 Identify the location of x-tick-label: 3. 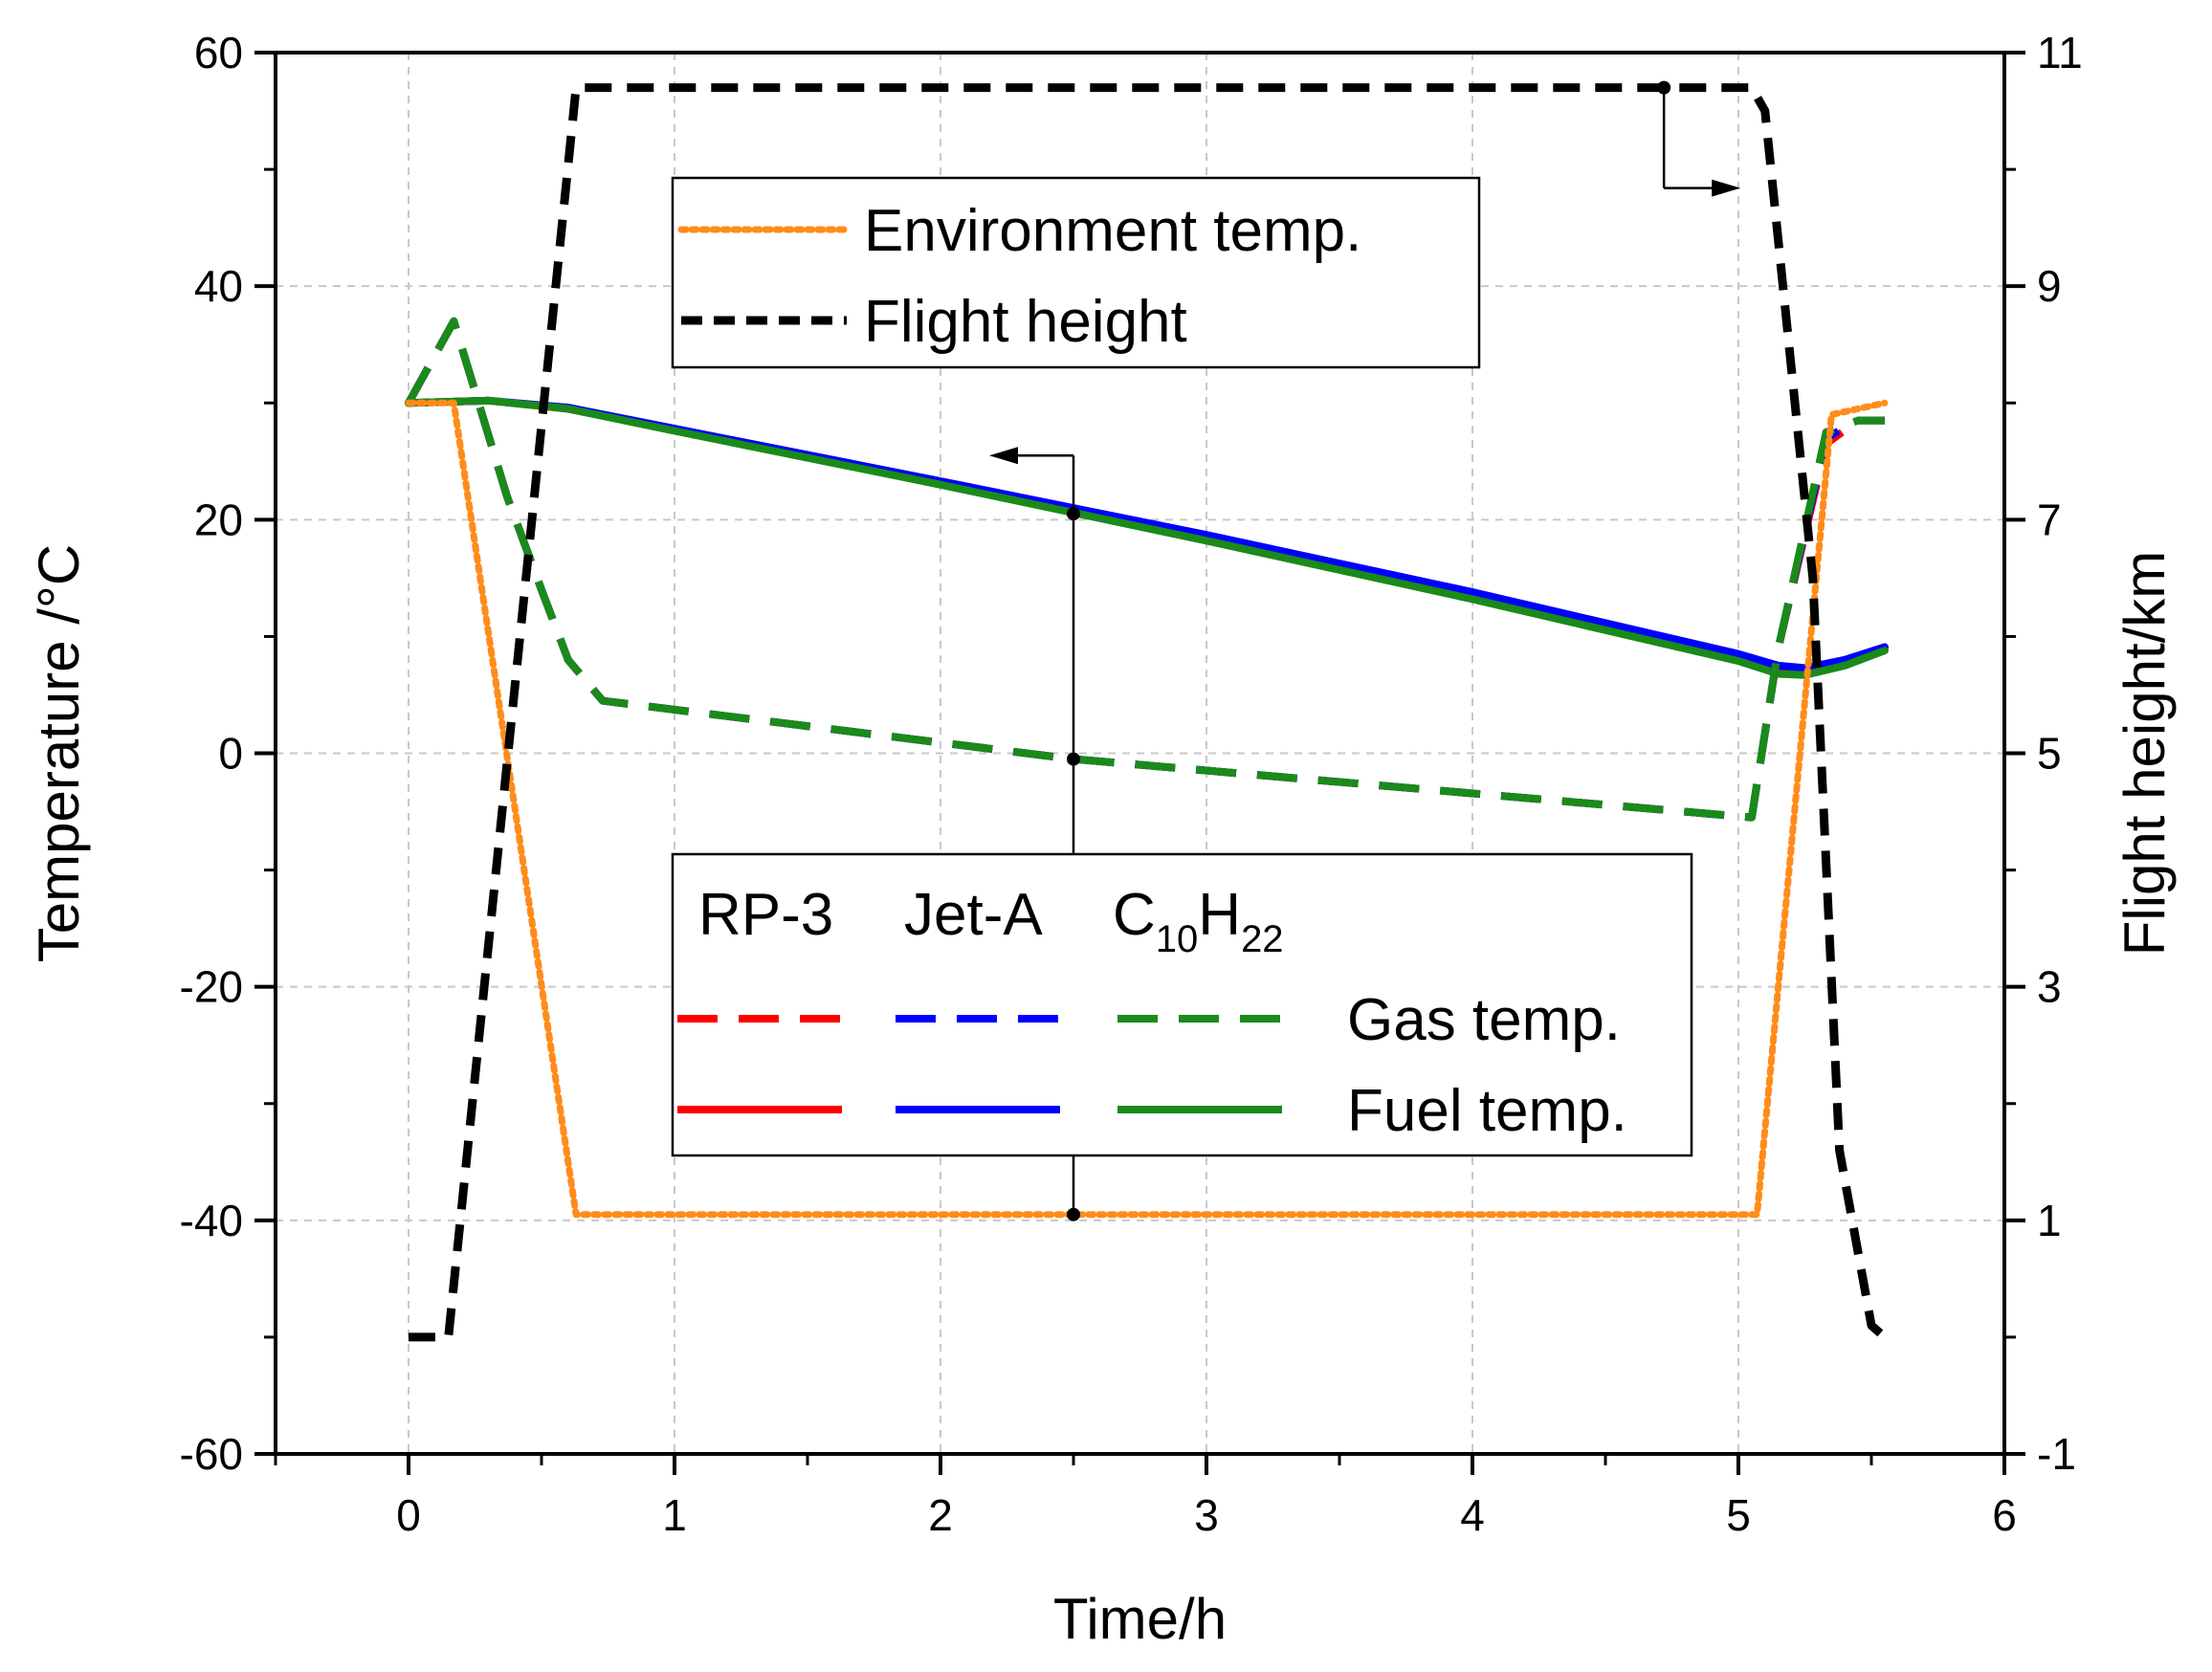
(1206, 1515).